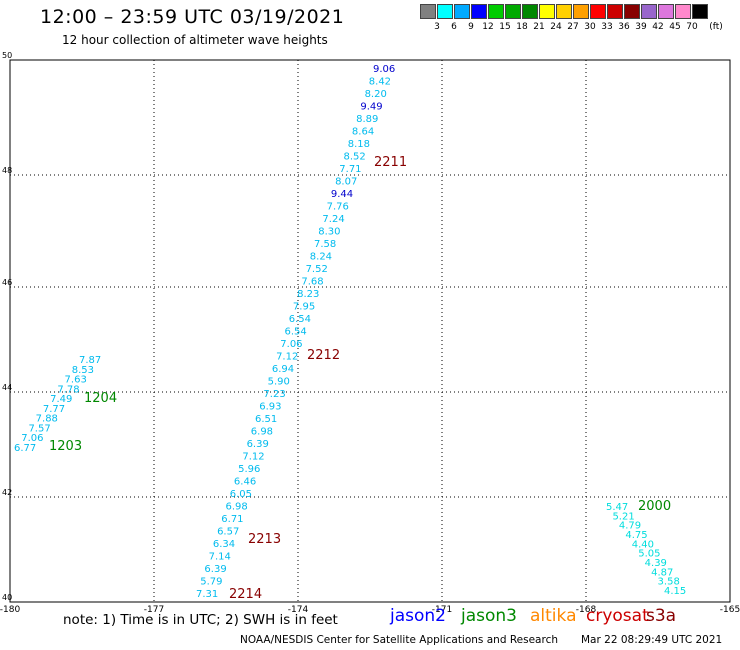 Image resolution: width=740 pixels, height=650 pixels. What do you see at coordinates (304, 307) in the screenshot?
I see `wave-height-value: 7.95` at bounding box center [304, 307].